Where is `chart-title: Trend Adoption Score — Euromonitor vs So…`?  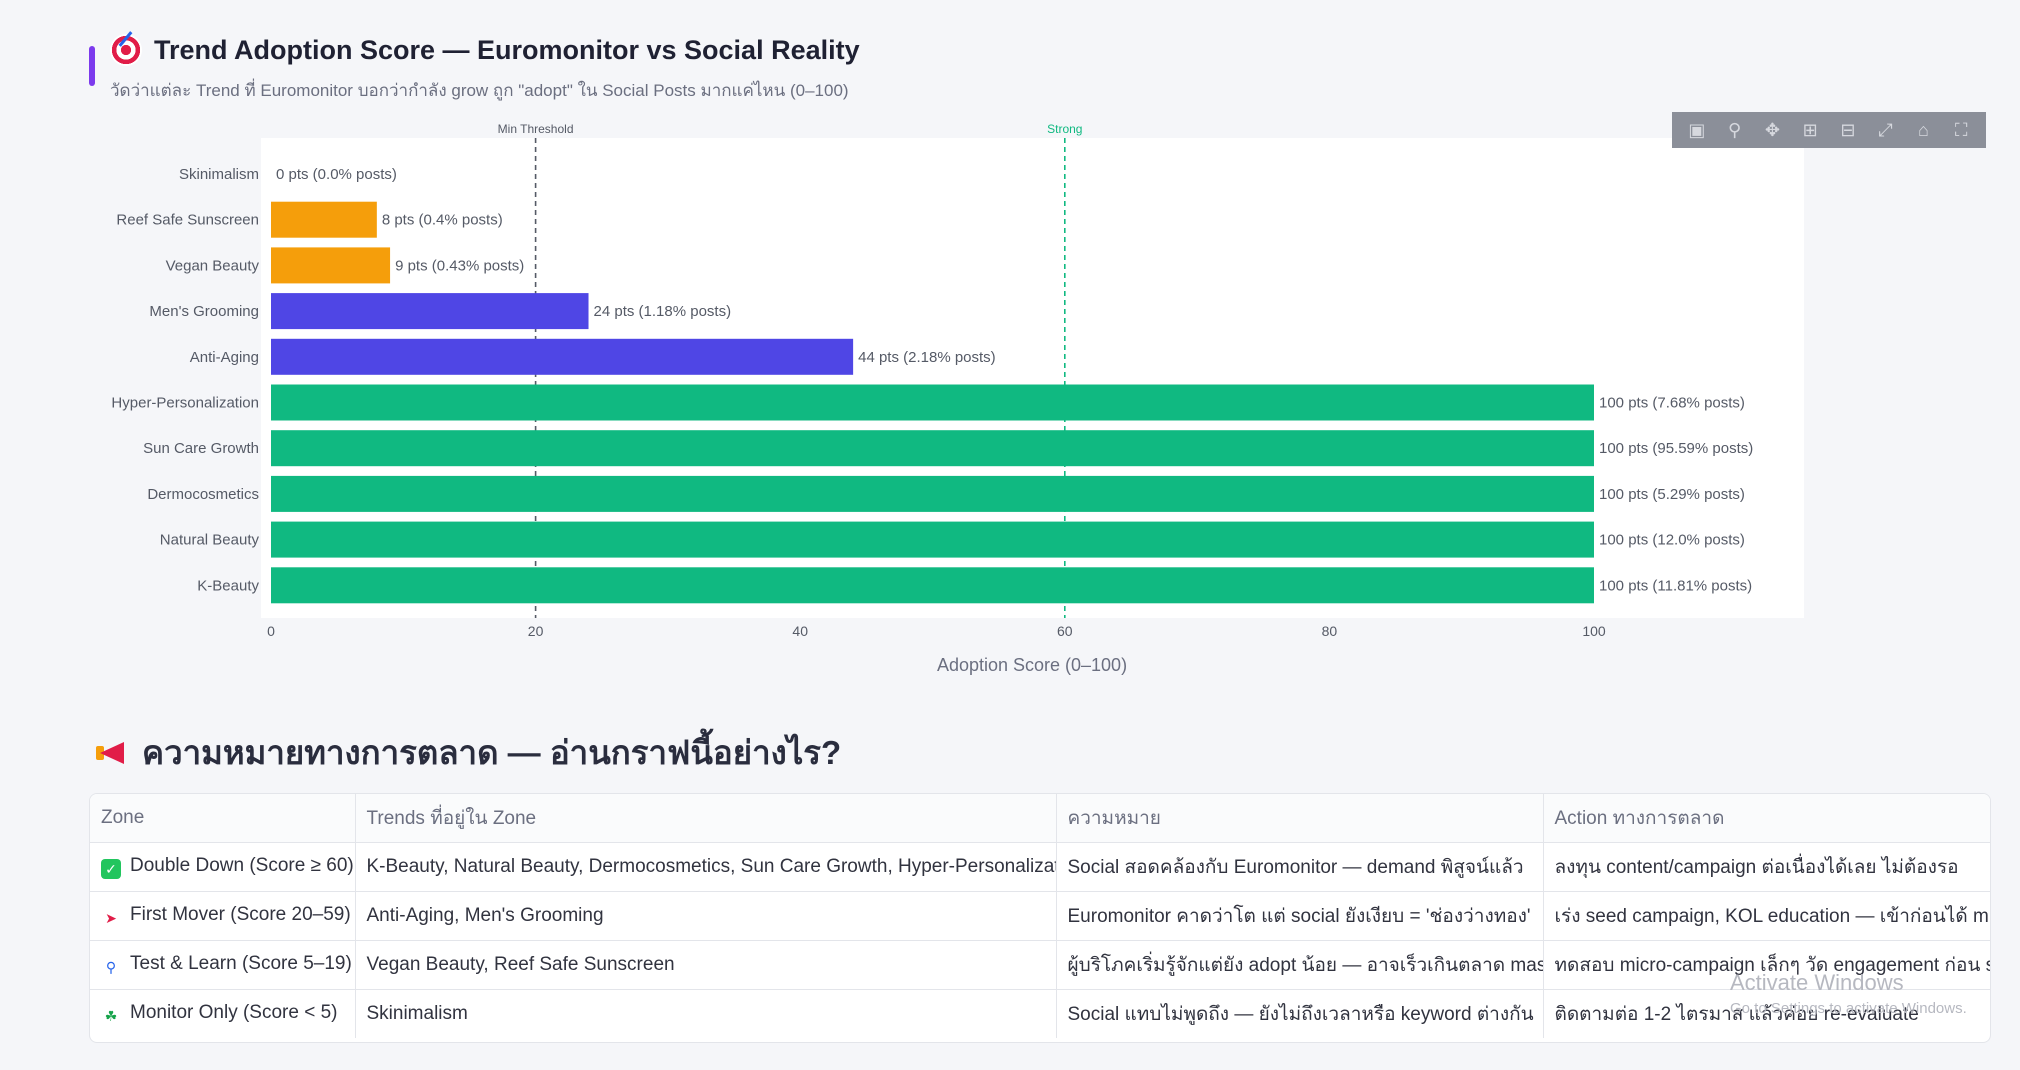
chart-title: Trend Adoption Score — Euromonitor vs So… is located at coordinates (507, 49).